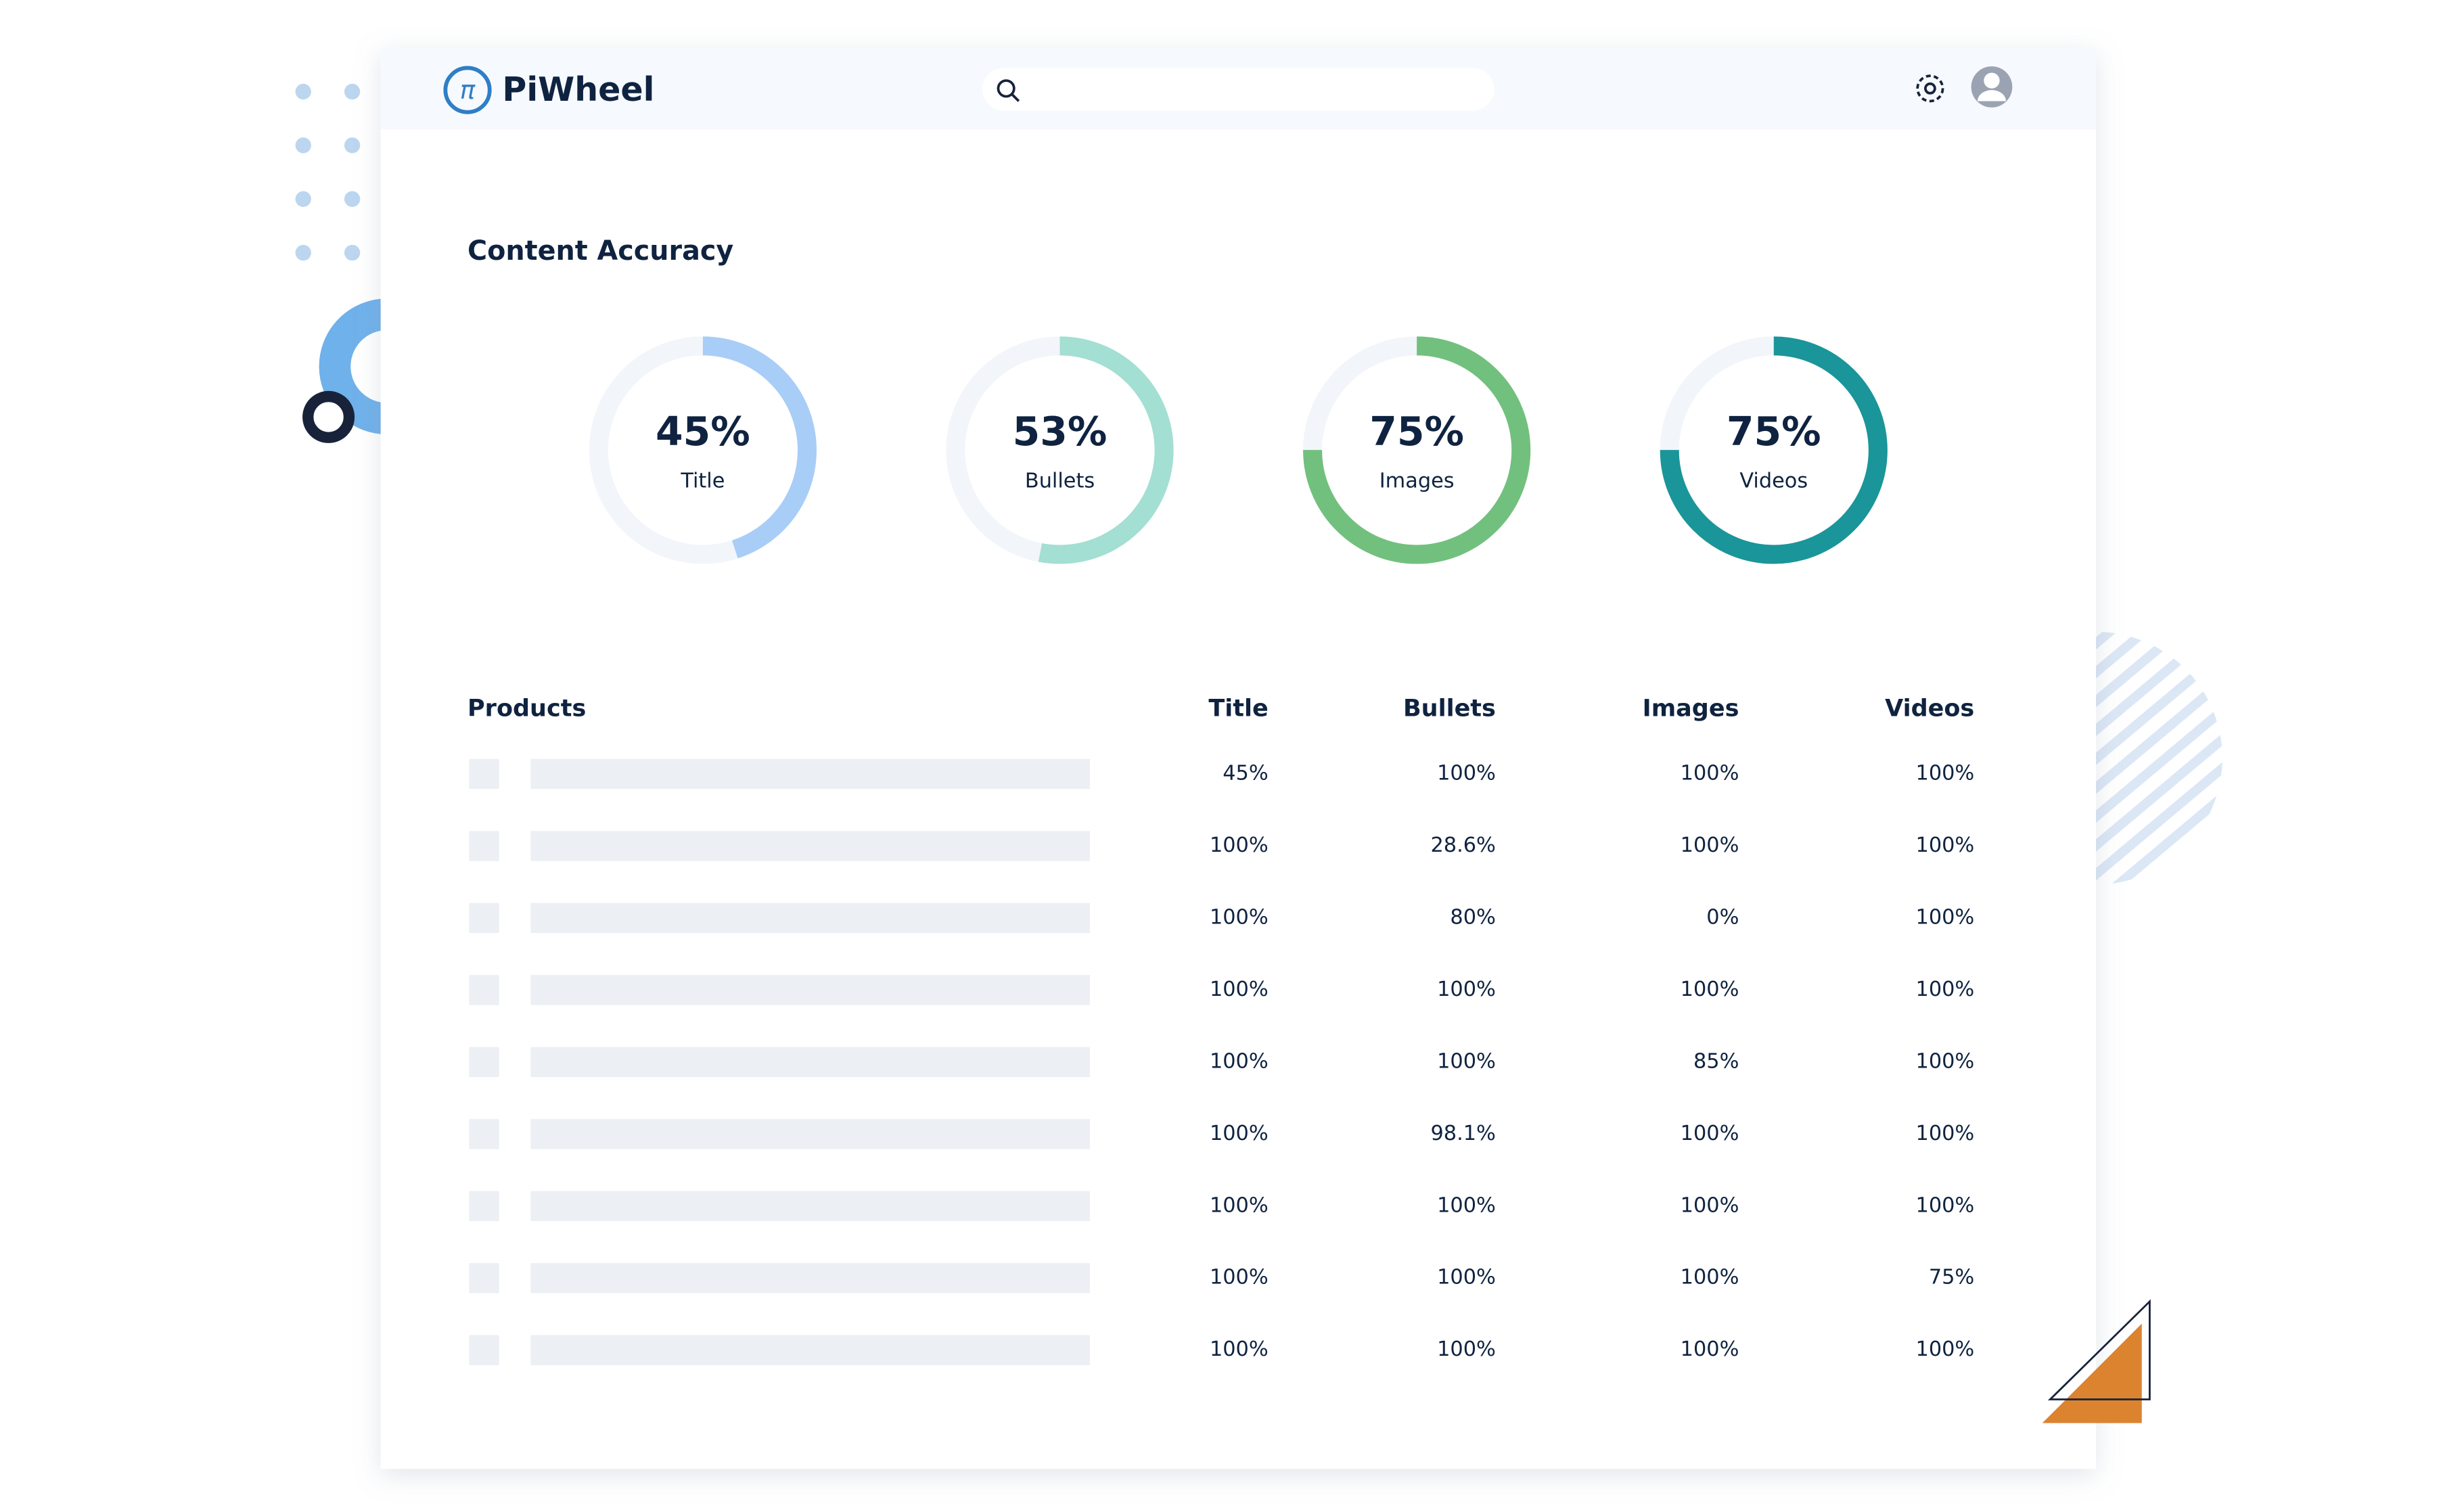  I want to click on decor-dots, so click(328, 172).